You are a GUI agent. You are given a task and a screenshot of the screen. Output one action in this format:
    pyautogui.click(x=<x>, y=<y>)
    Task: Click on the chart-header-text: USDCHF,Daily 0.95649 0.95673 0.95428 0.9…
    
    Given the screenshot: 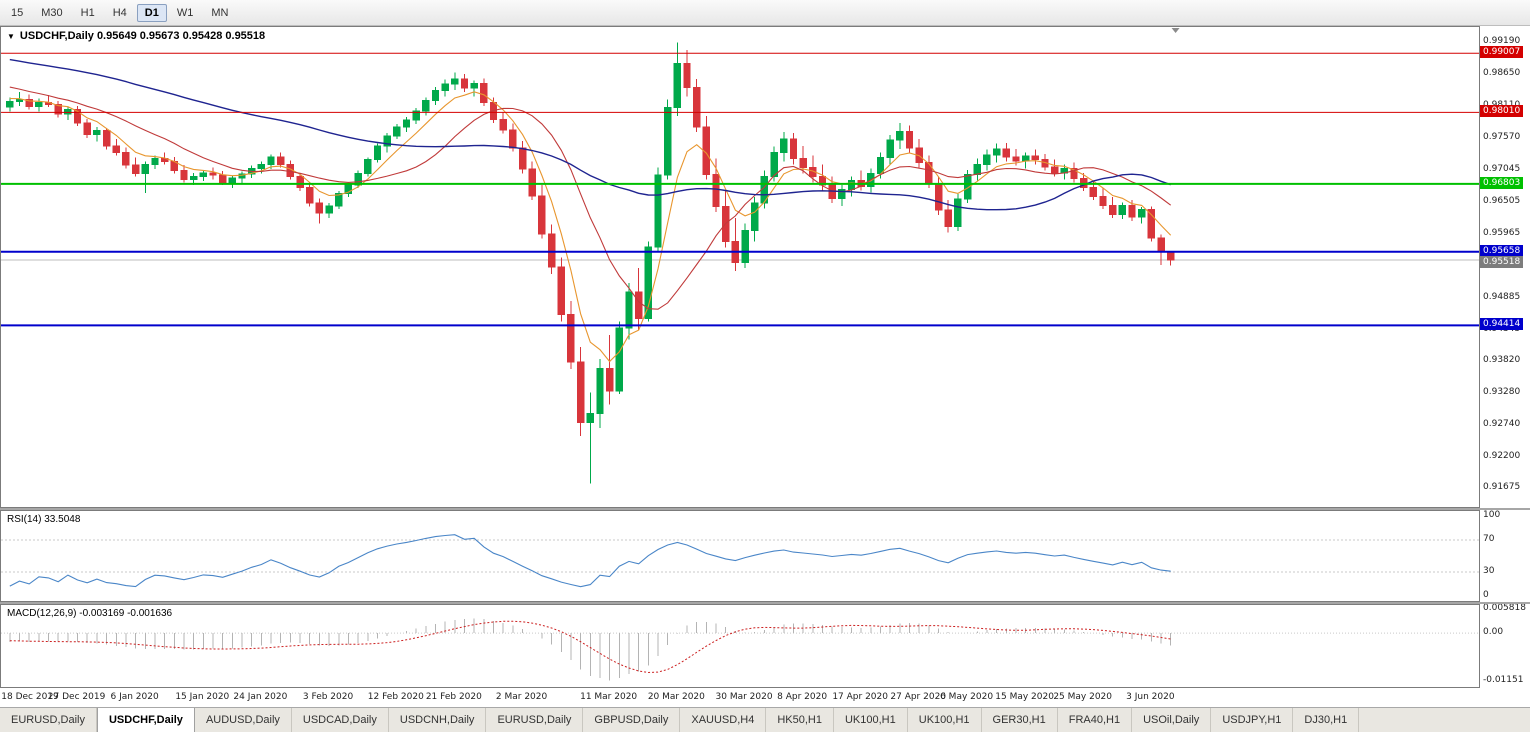 What is the action you would take?
    pyautogui.click(x=142, y=36)
    